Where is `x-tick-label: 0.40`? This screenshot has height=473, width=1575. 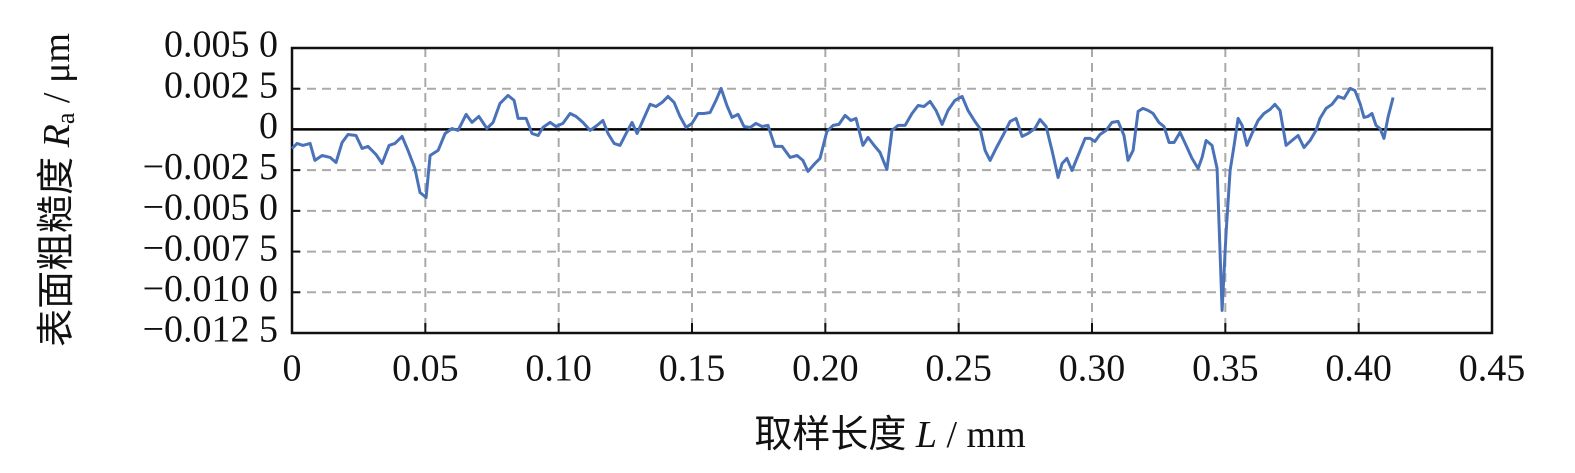
x-tick-label: 0.40 is located at coordinates (1358, 369).